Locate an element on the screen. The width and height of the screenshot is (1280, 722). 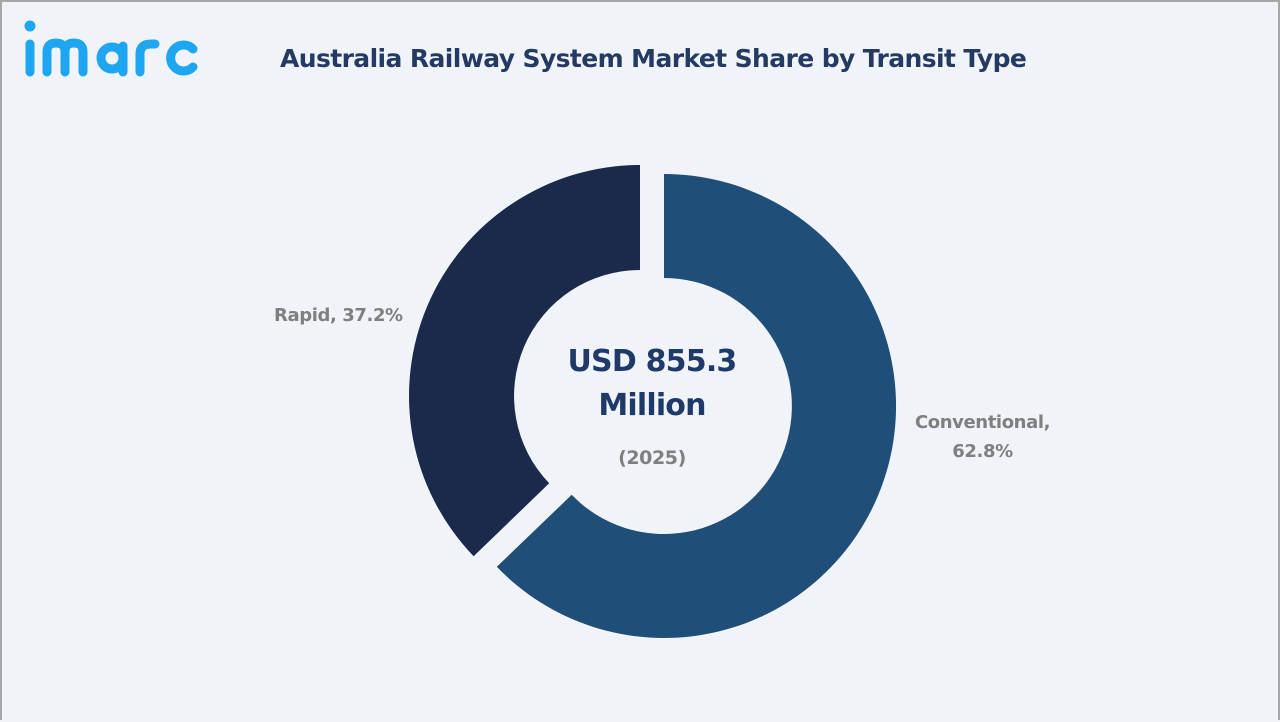
imarc-logo is located at coordinates (111, 48).